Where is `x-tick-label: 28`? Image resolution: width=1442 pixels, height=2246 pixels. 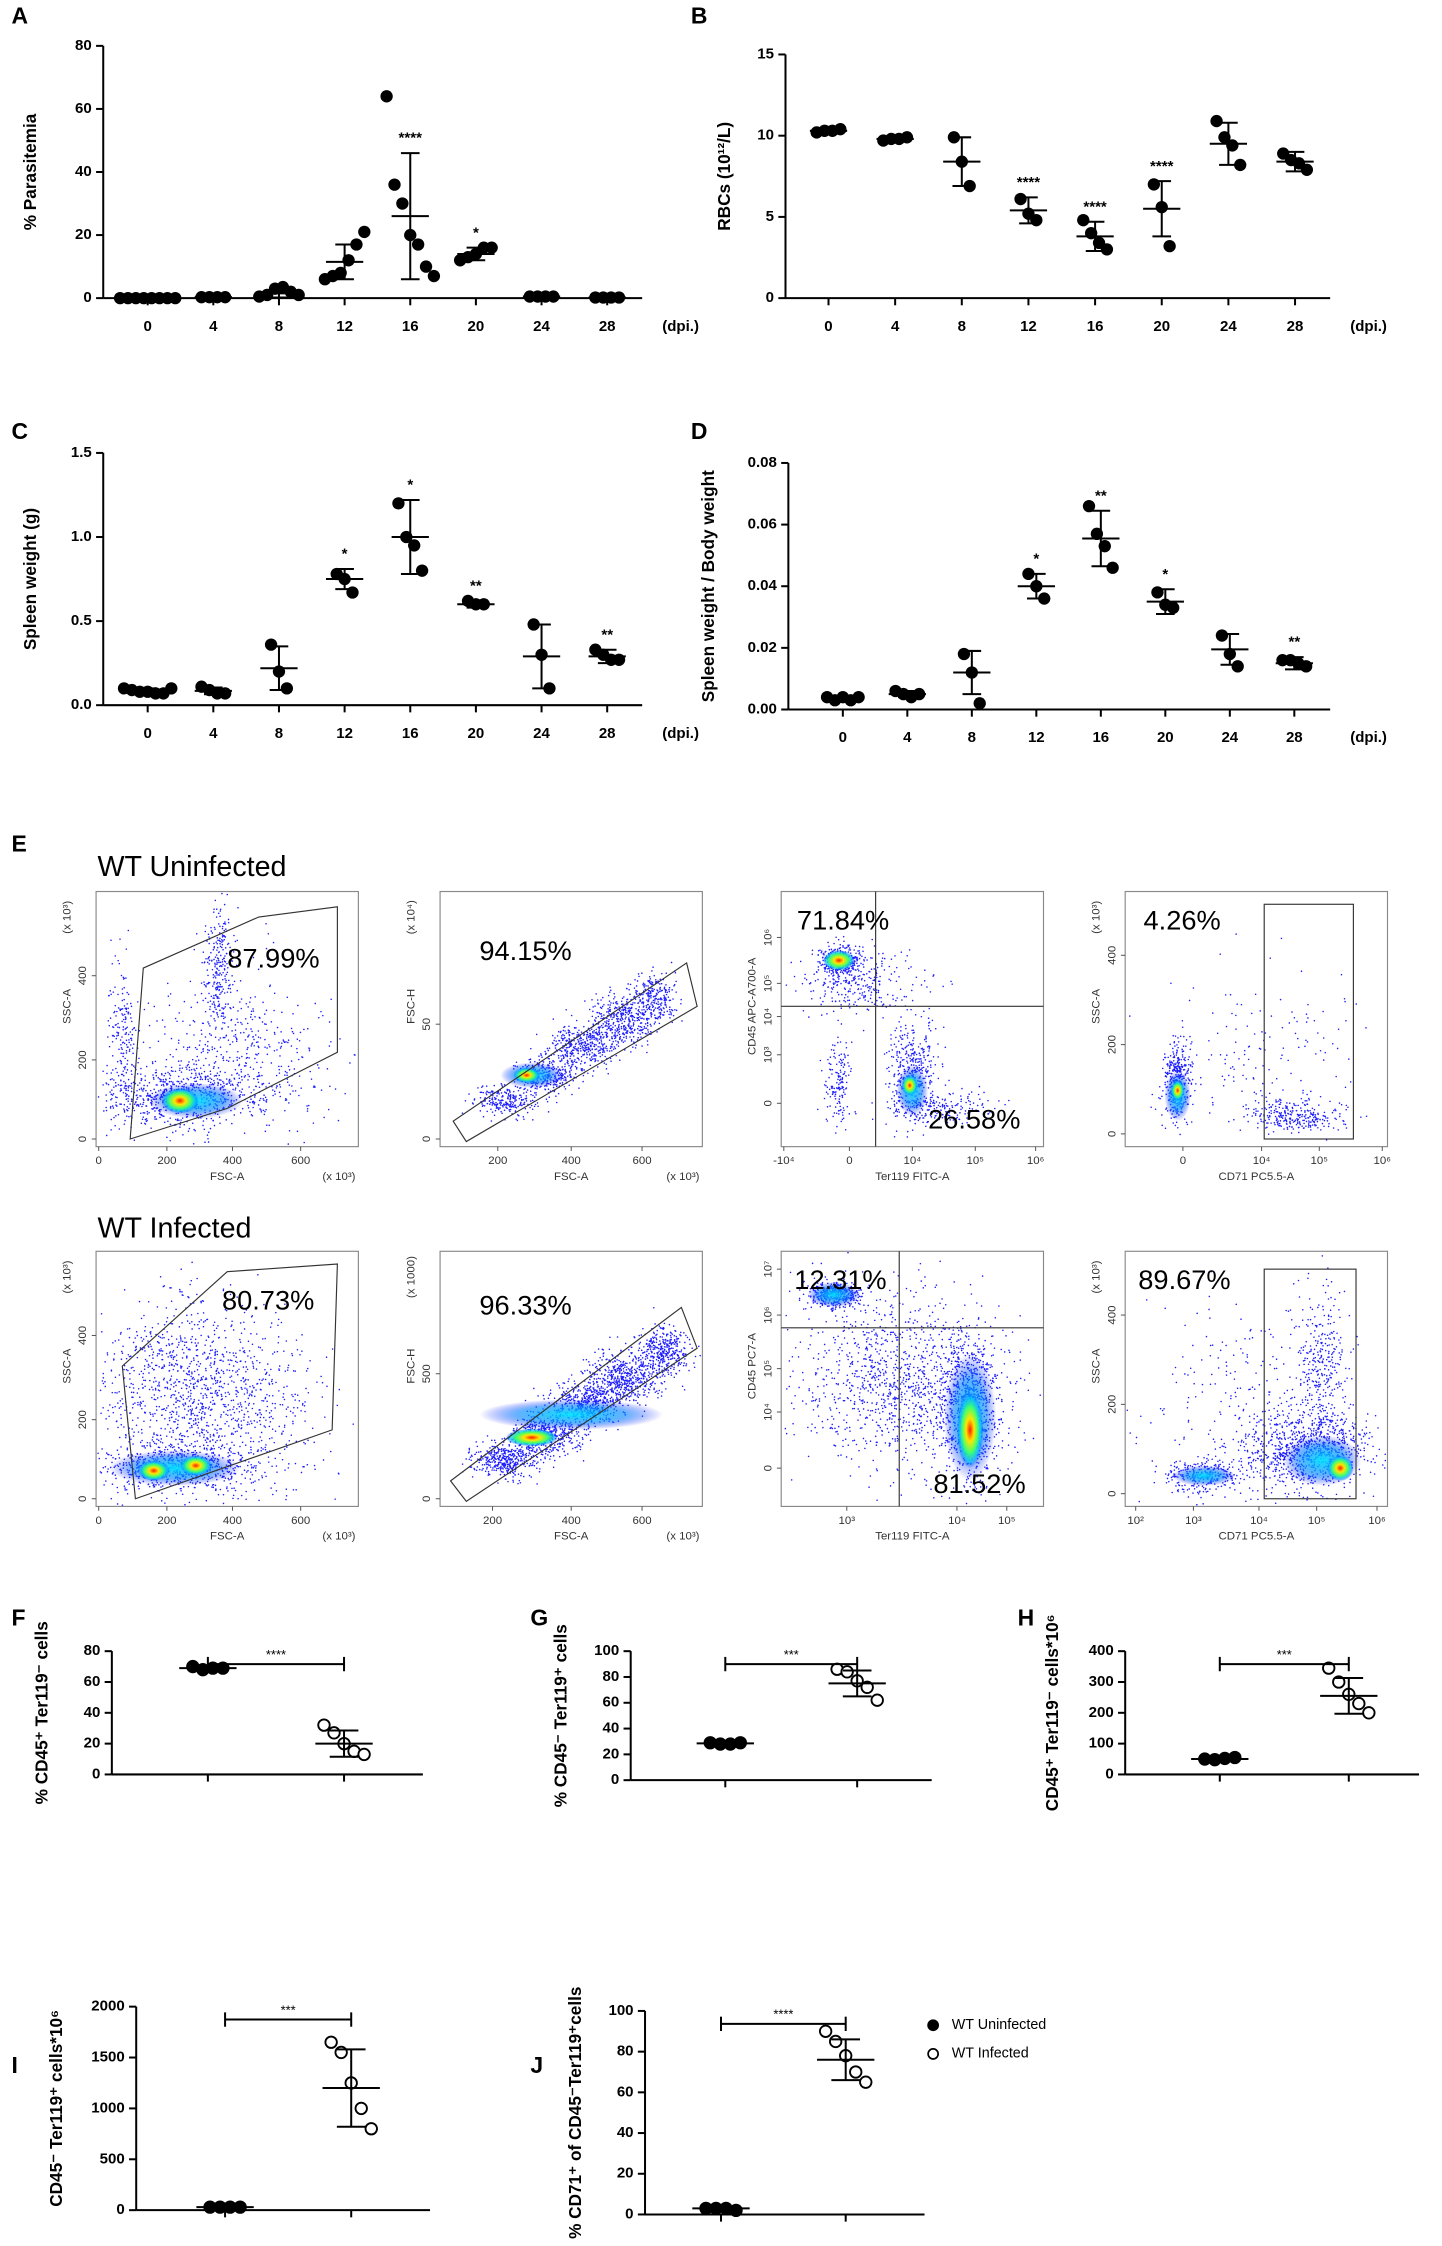 x-tick-label: 28 is located at coordinates (607, 733).